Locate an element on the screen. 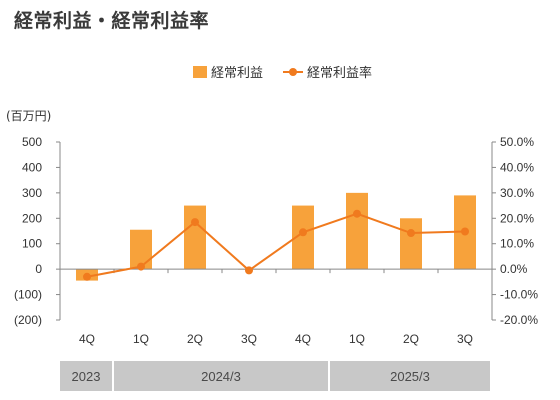  left-tick-label: (100) is located at coordinates (28, 295).